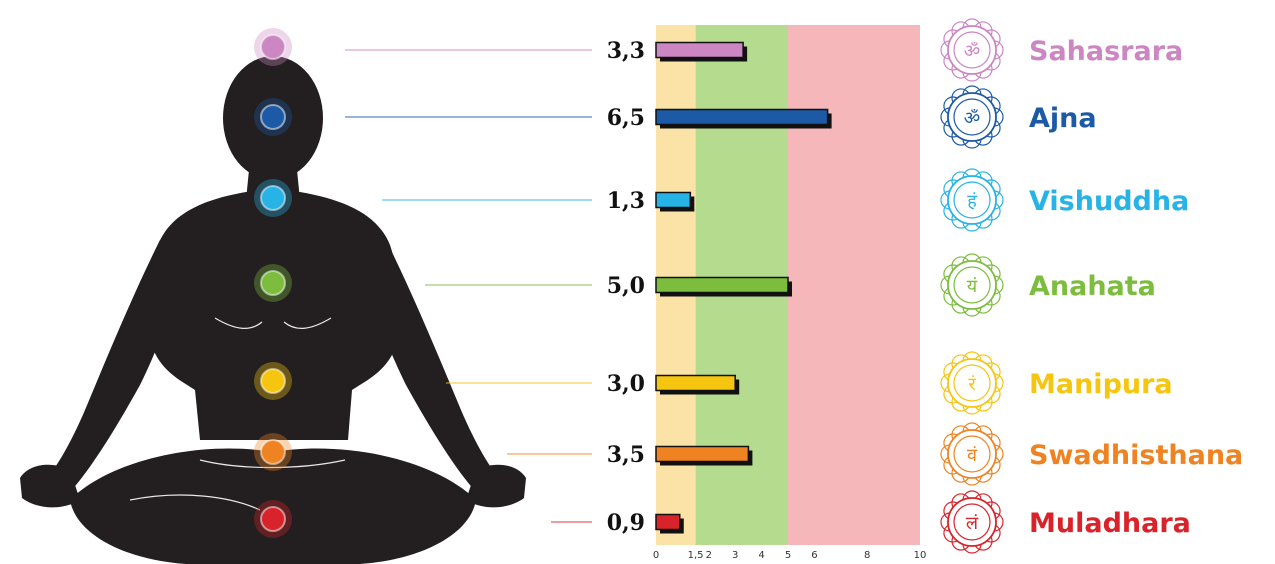  I want to click on chakra-symbol-muladhara-icon: लं, so click(972, 522).